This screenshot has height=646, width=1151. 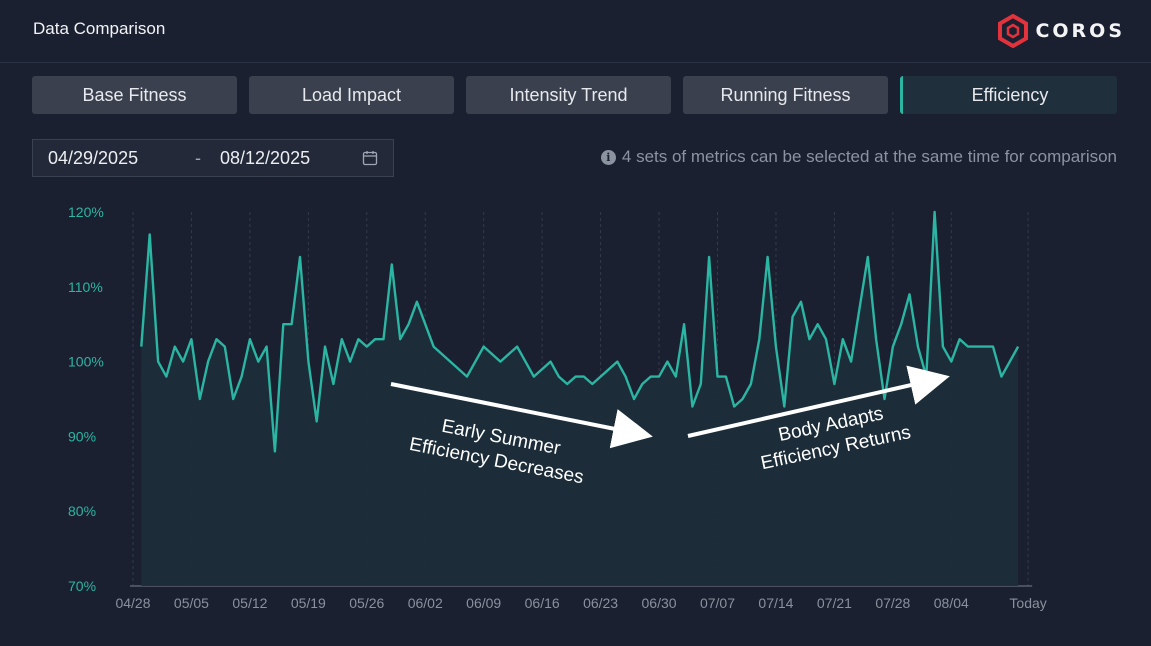 What do you see at coordinates (600, 603) in the screenshot?
I see `x-tick-label: 06/23` at bounding box center [600, 603].